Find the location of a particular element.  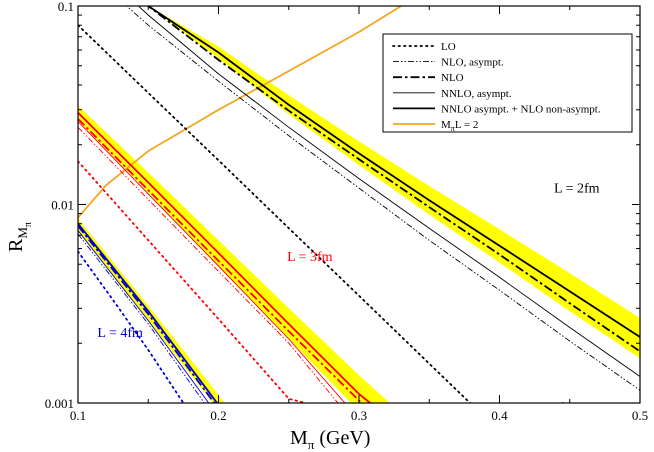

x-tick-label: 0.4 is located at coordinates (499, 415).